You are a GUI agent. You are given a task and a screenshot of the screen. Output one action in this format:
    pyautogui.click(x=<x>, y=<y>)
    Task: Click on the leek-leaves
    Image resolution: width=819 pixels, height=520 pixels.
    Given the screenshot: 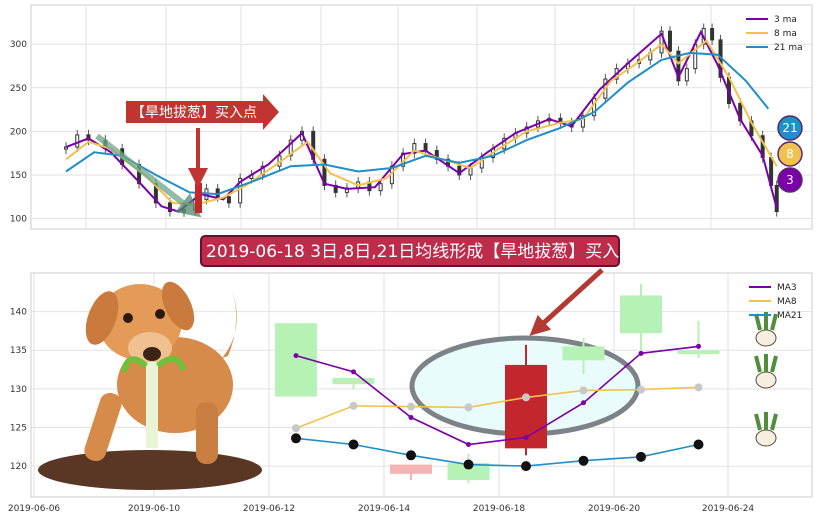 What is the action you would take?
    pyautogui.click(x=154, y=364)
    